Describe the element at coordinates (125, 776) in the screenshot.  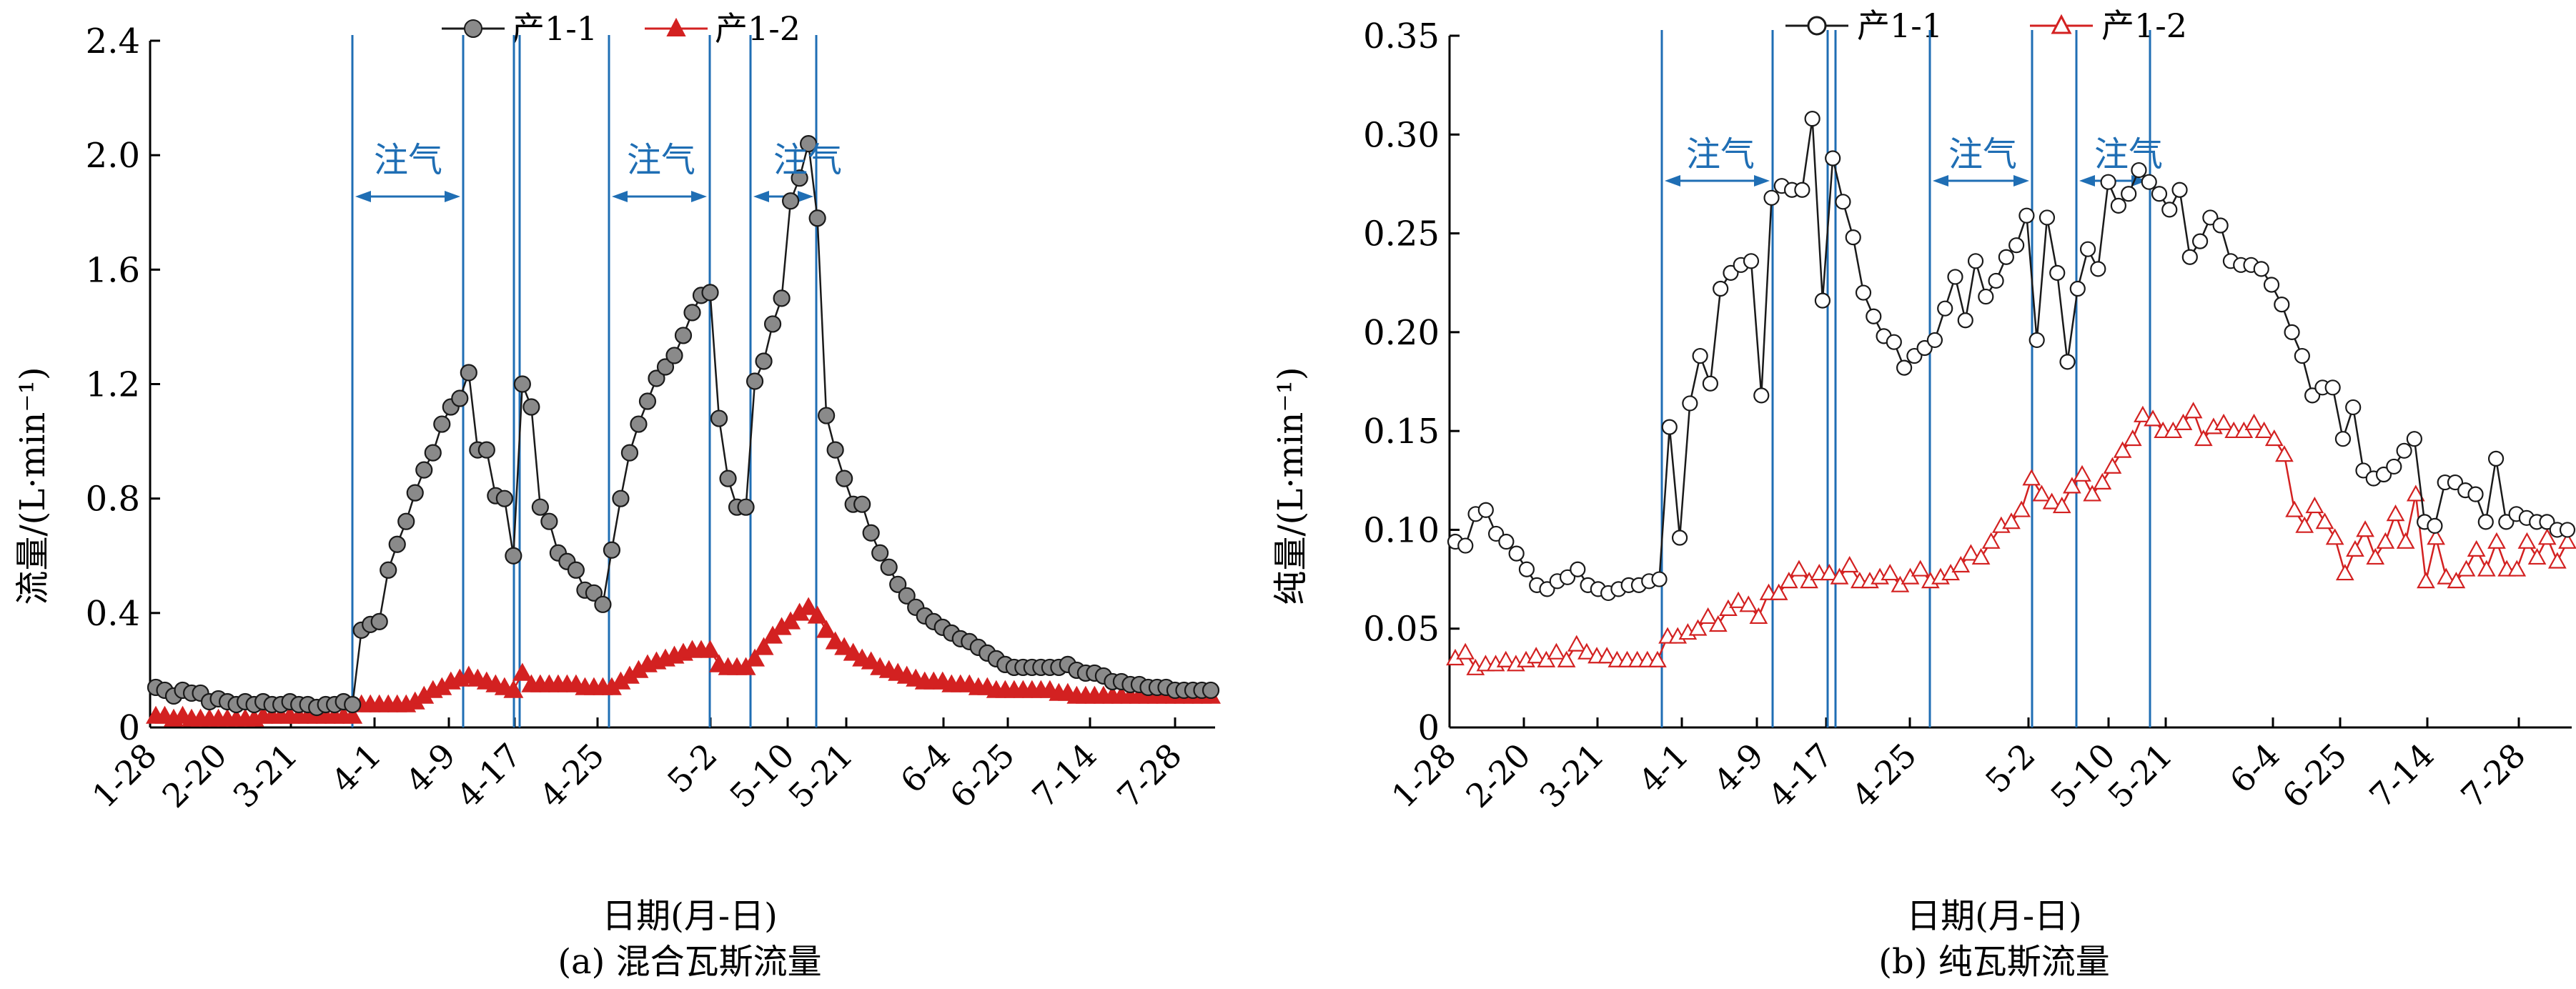
I see `panel-a-x-tick-label: 1-28` at that location.